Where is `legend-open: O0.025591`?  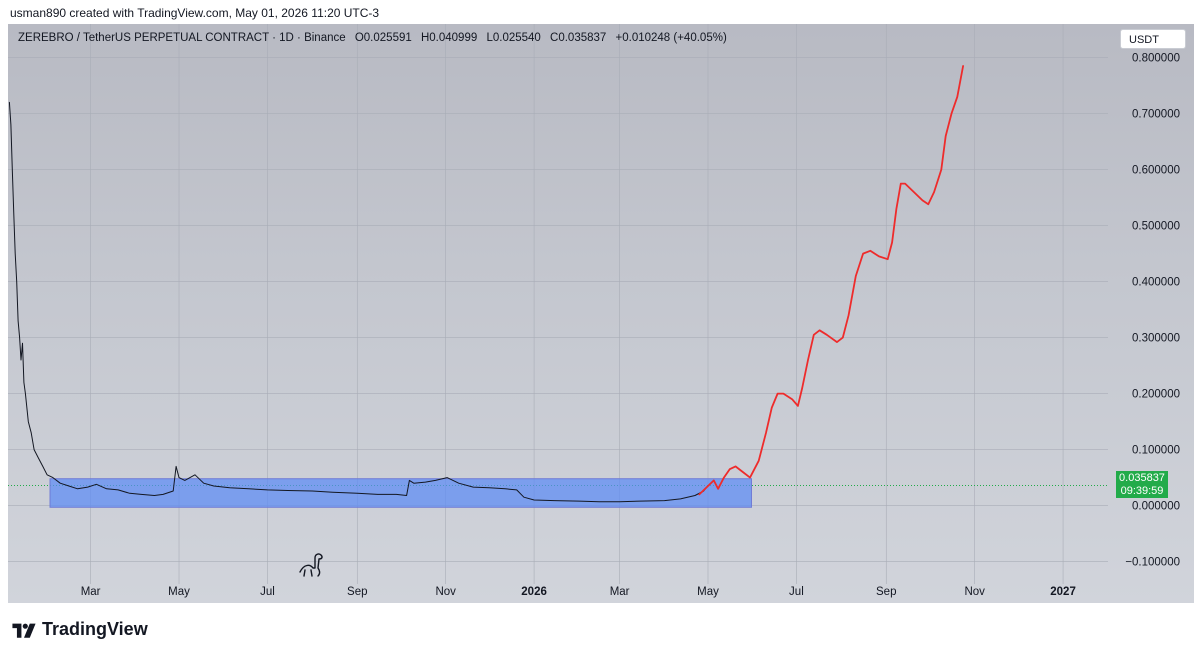
legend-open: O0.025591 is located at coordinates (383, 38).